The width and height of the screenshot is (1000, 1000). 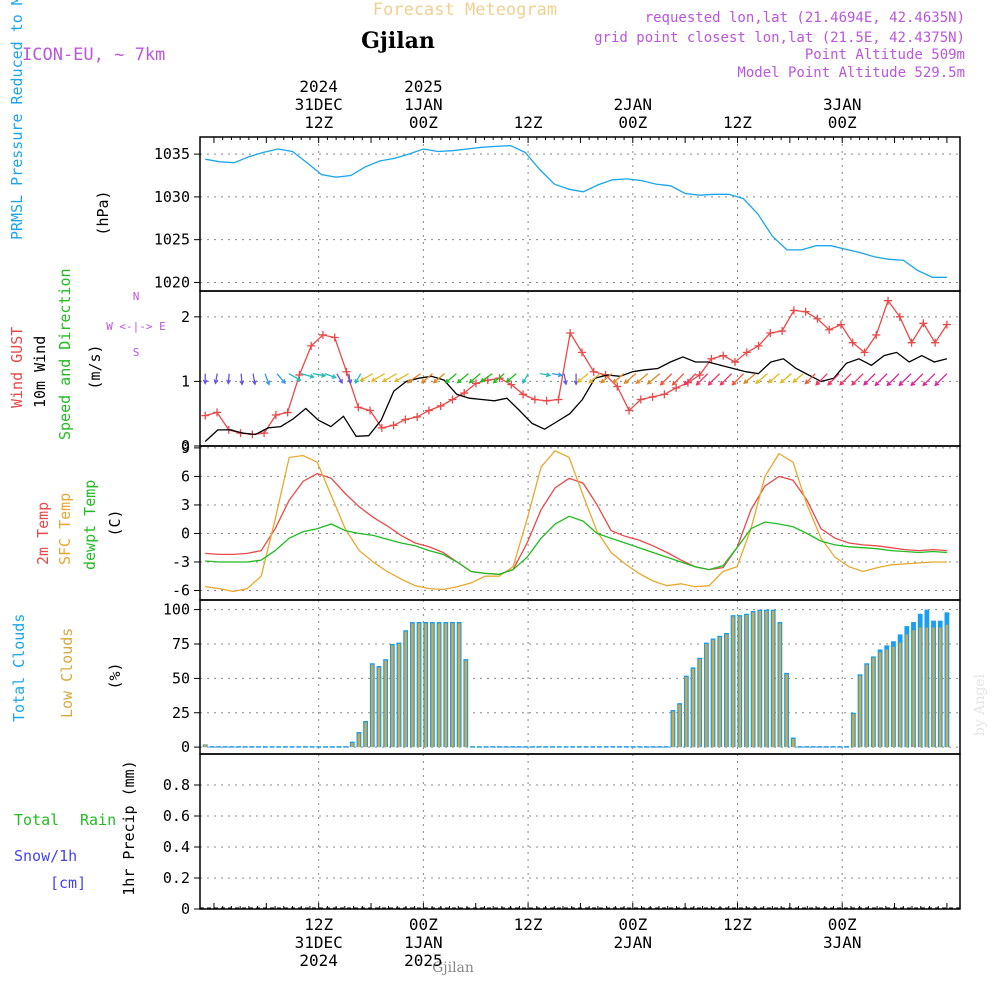 What do you see at coordinates (103, 212) in the screenshot?
I see `pressure-unit-label: (hPa)` at bounding box center [103, 212].